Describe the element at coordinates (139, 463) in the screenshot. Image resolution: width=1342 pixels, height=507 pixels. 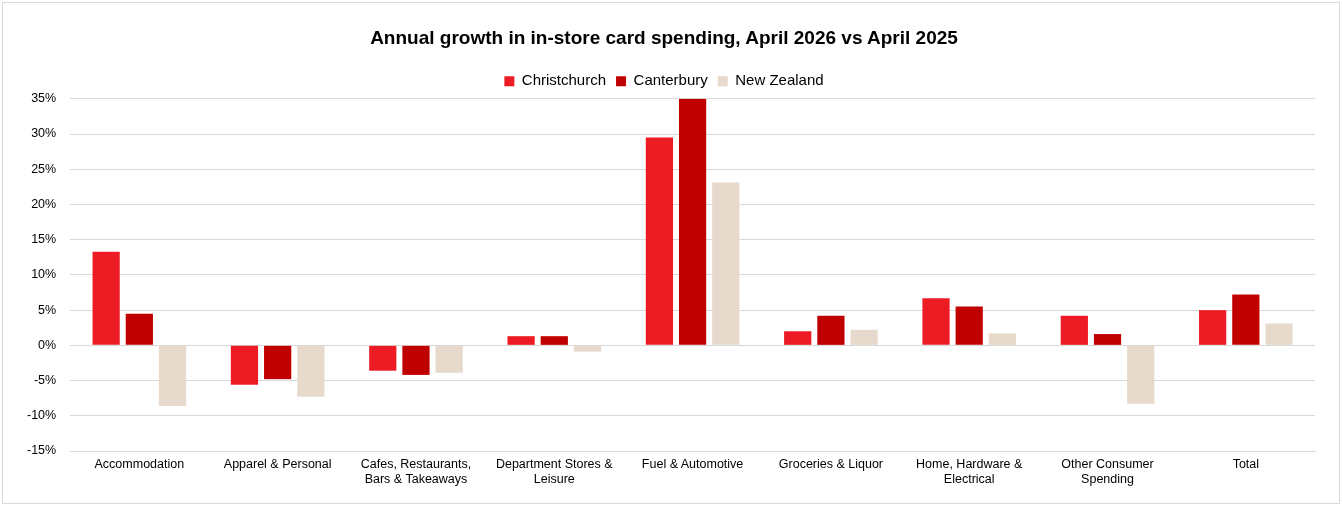
I see `x-tick-label: Accommodation` at that location.